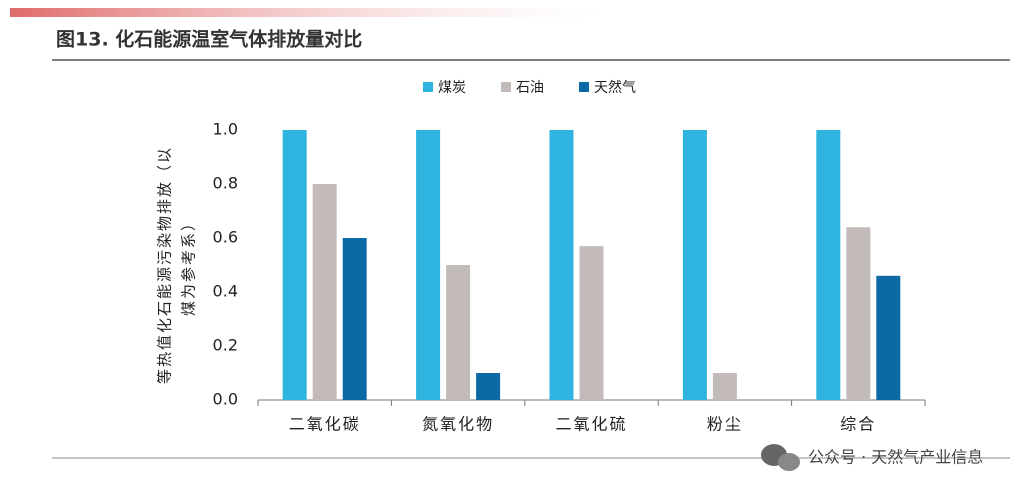 The image size is (1024, 488). What do you see at coordinates (225, 291) in the screenshot?
I see `y-tick-label: 0.4` at bounding box center [225, 291].